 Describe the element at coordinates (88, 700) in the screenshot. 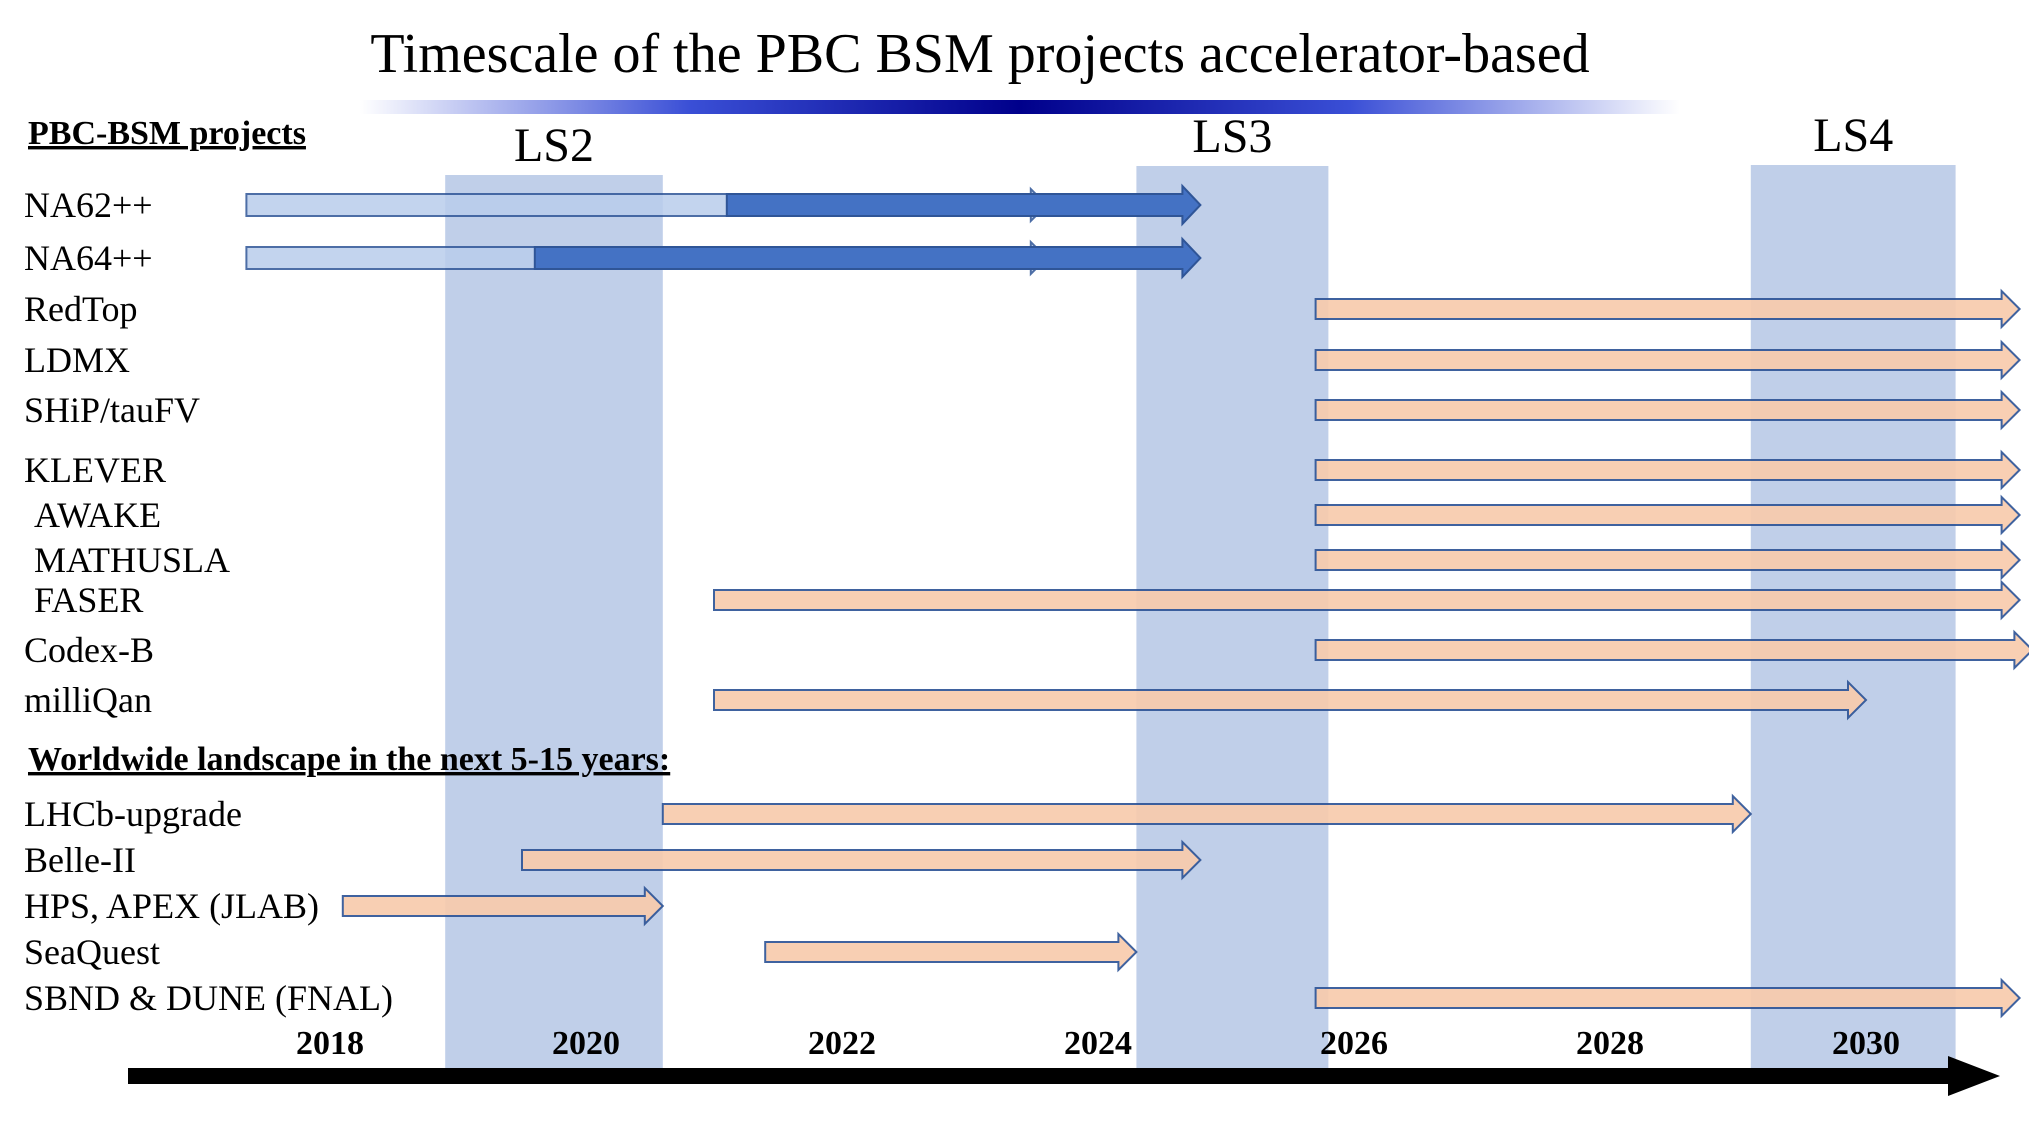

I see `project-label: milliQan` at that location.